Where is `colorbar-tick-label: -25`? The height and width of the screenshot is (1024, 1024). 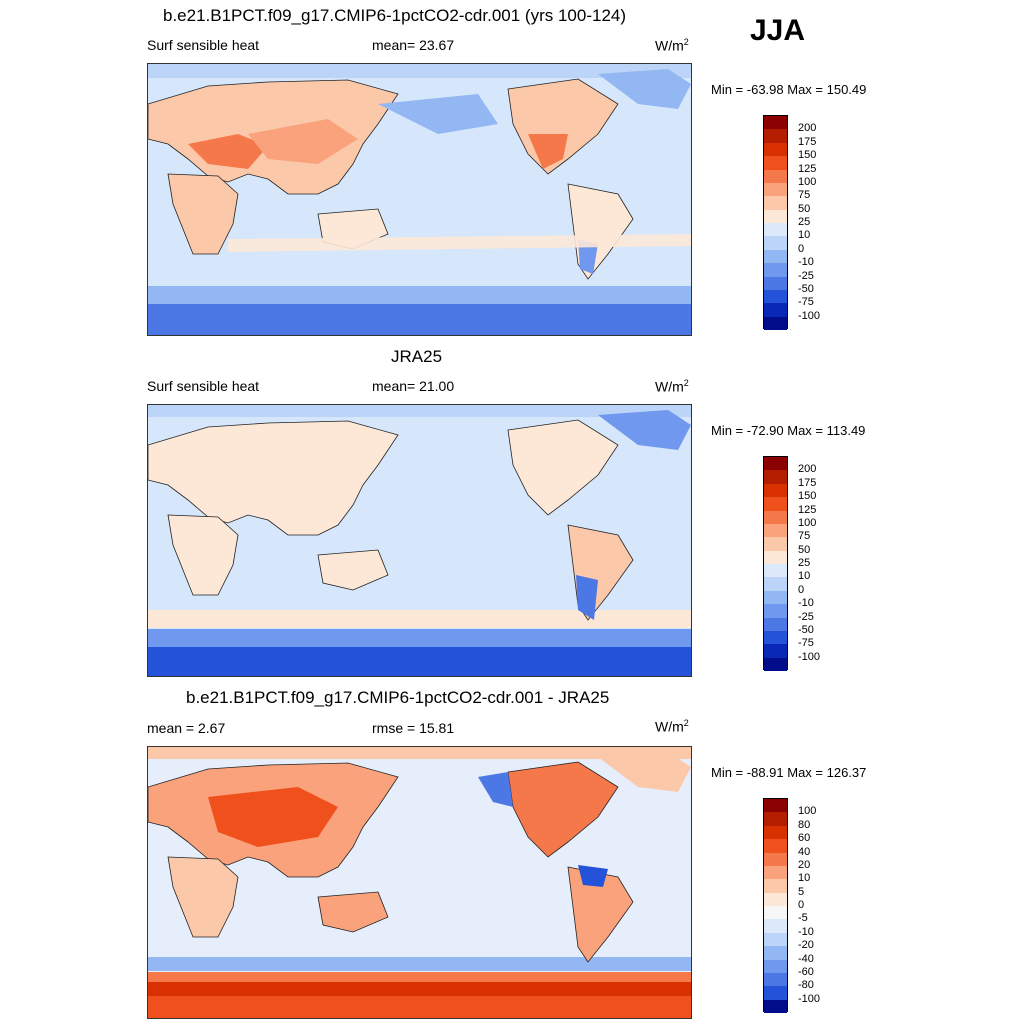
colorbar-tick-label: -25 is located at coordinates (806, 275).